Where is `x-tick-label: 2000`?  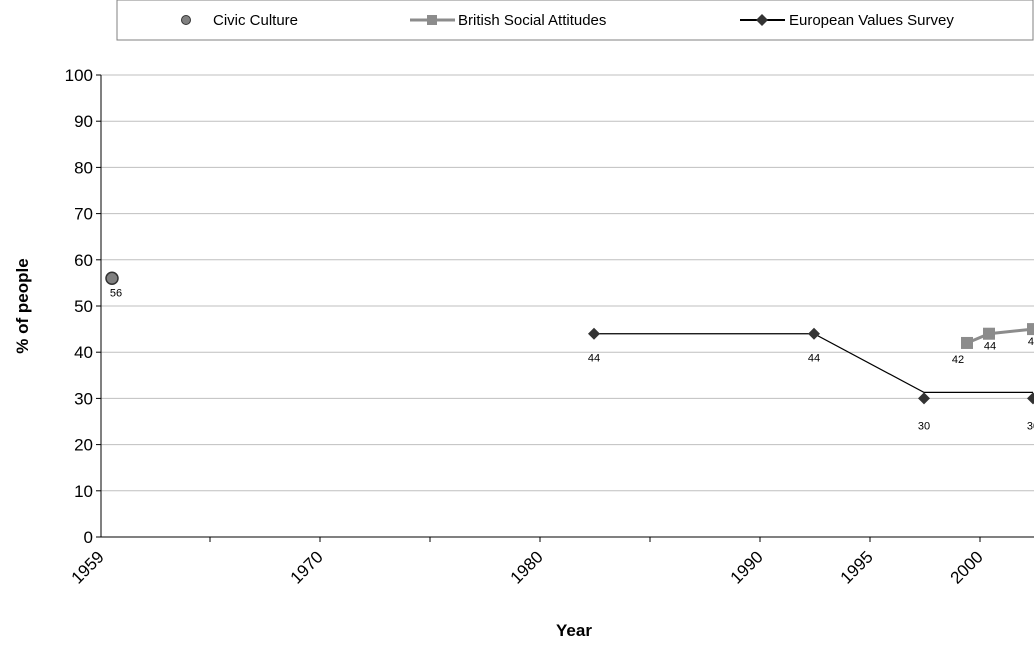
x-tick-label: 2000 is located at coordinates (967, 567).